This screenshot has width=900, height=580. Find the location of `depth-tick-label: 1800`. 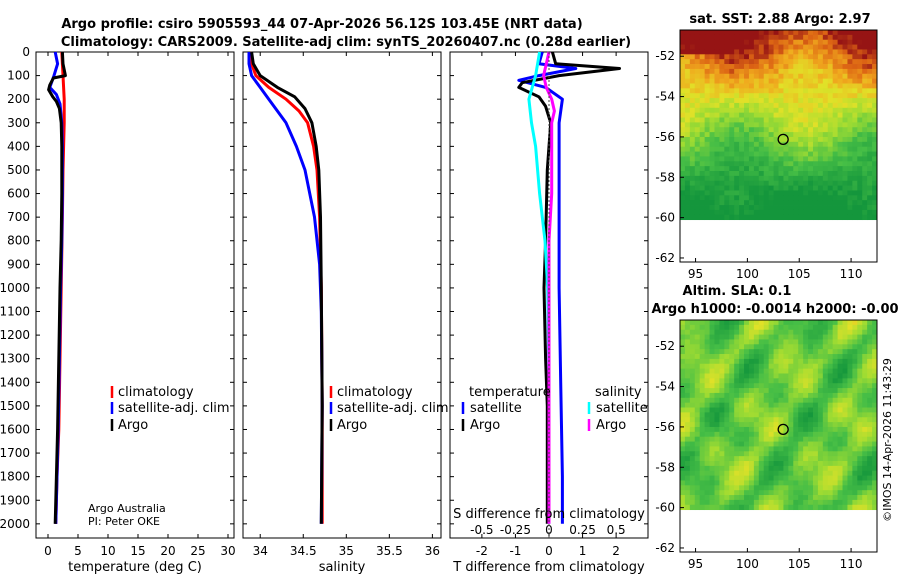

depth-tick-label: 1800 is located at coordinates (15, 477).